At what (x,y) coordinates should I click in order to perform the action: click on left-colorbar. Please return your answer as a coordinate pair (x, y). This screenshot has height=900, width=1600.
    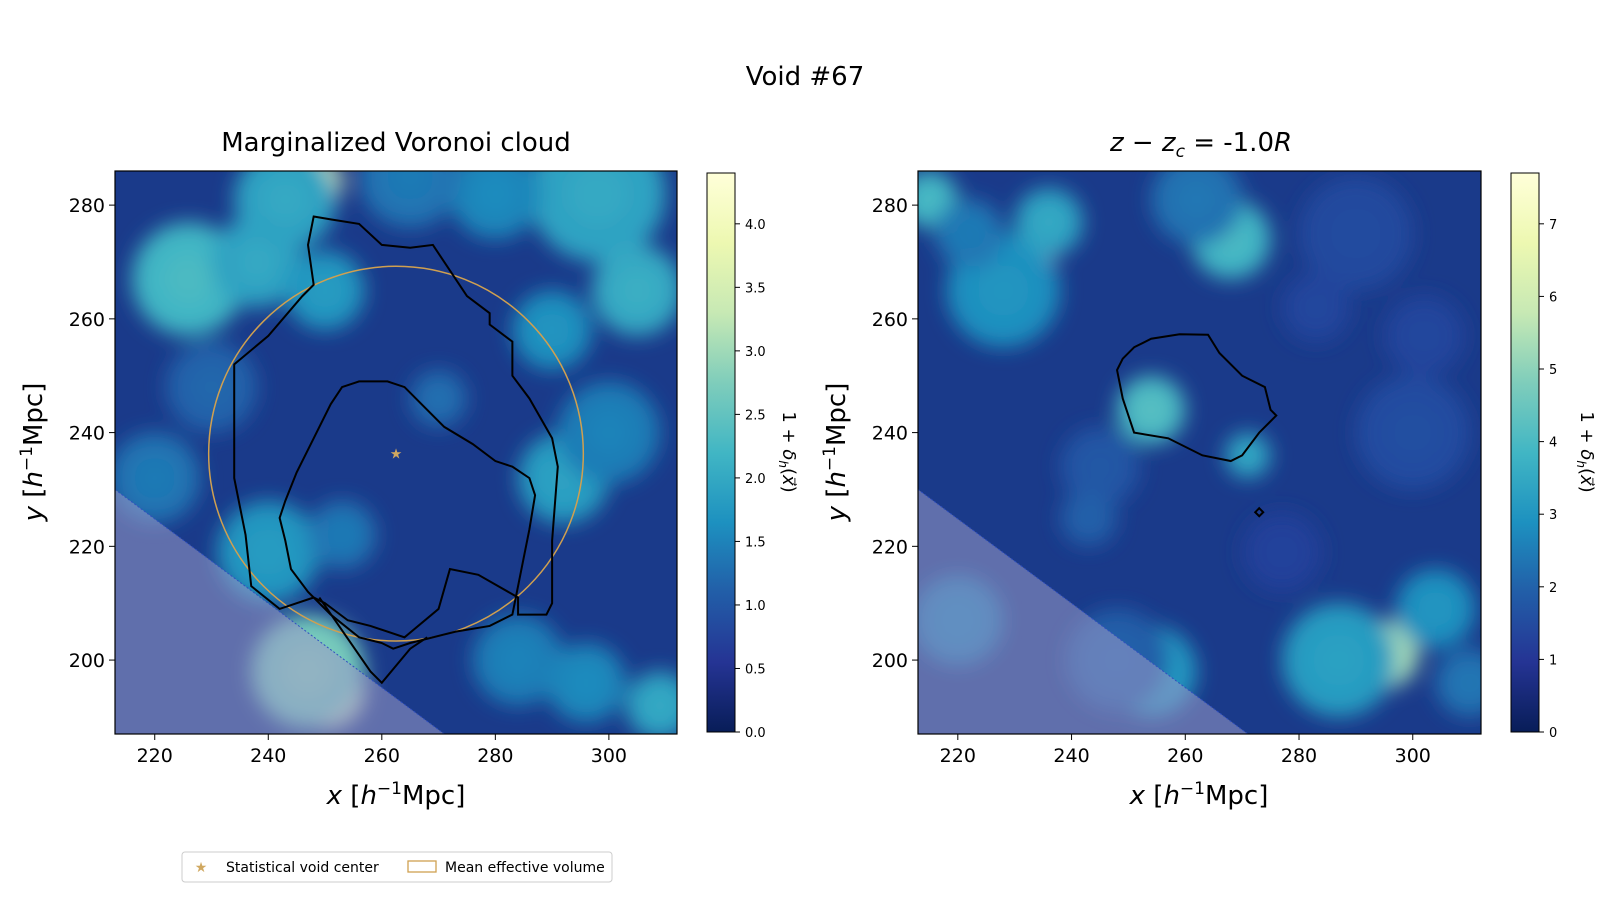
    Looking at the image, I should click on (721, 452).